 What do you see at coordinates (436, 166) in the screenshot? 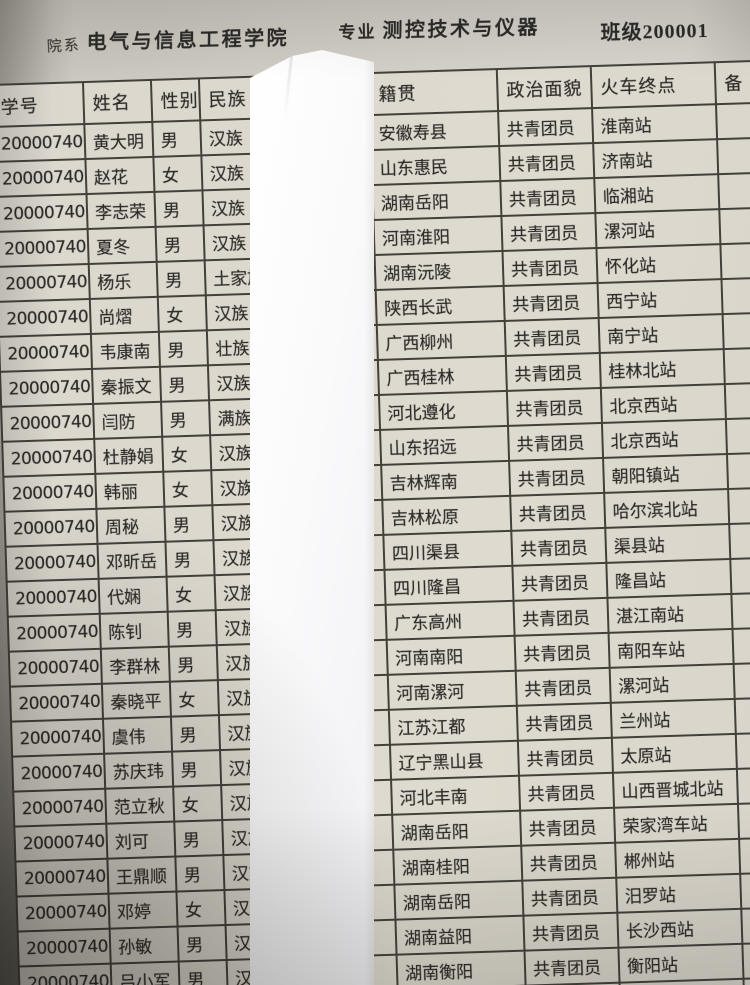
I see `cell-origin: 山东惠民` at bounding box center [436, 166].